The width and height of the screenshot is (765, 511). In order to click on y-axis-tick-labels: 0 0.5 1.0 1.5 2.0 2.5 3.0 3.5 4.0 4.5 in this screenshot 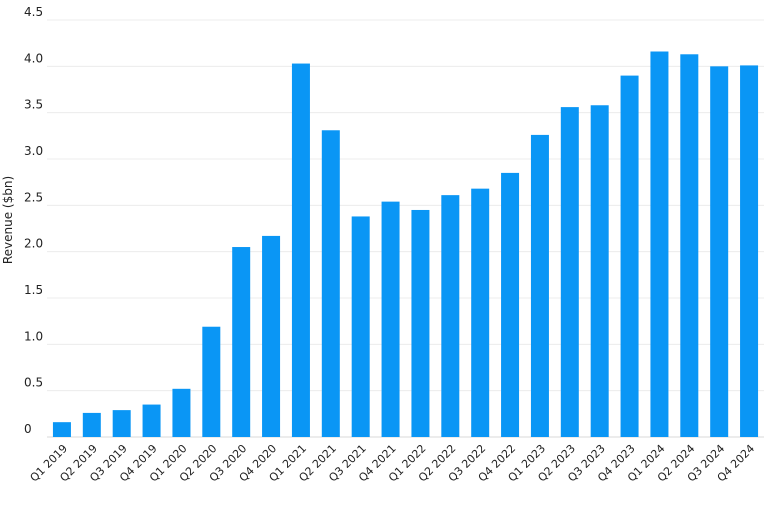, I will do `click(33, 220)`.